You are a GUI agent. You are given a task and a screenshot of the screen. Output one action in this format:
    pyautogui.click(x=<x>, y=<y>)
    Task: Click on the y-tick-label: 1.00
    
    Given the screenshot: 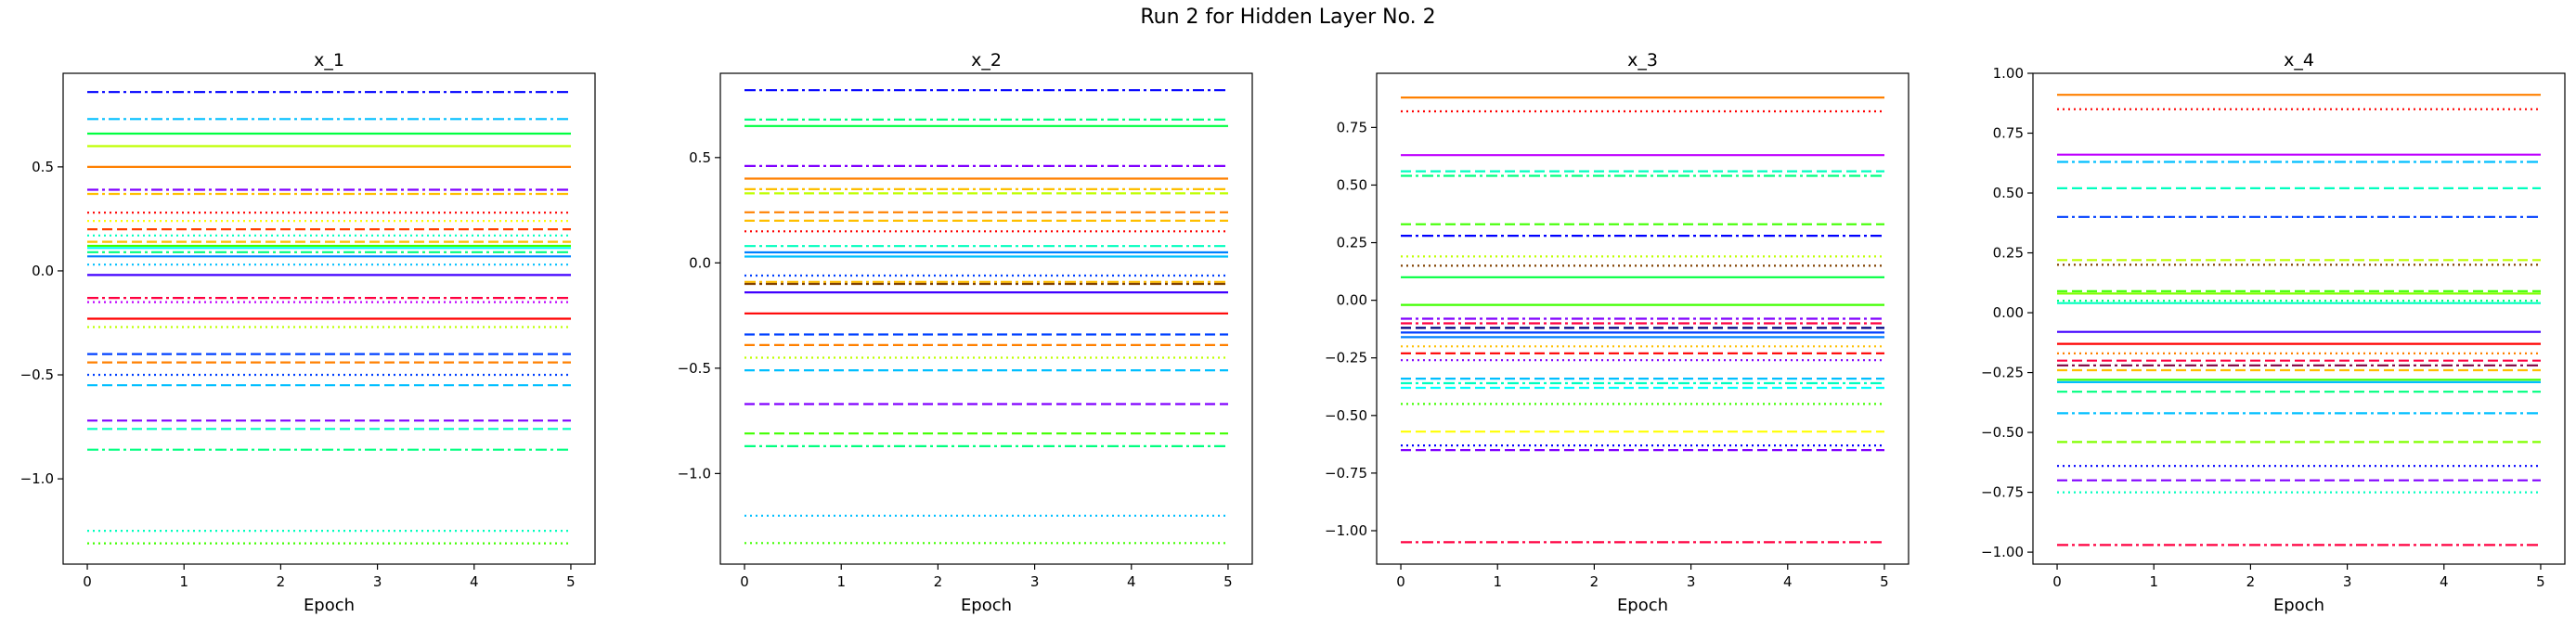 What is the action you would take?
    pyautogui.click(x=2008, y=73)
    